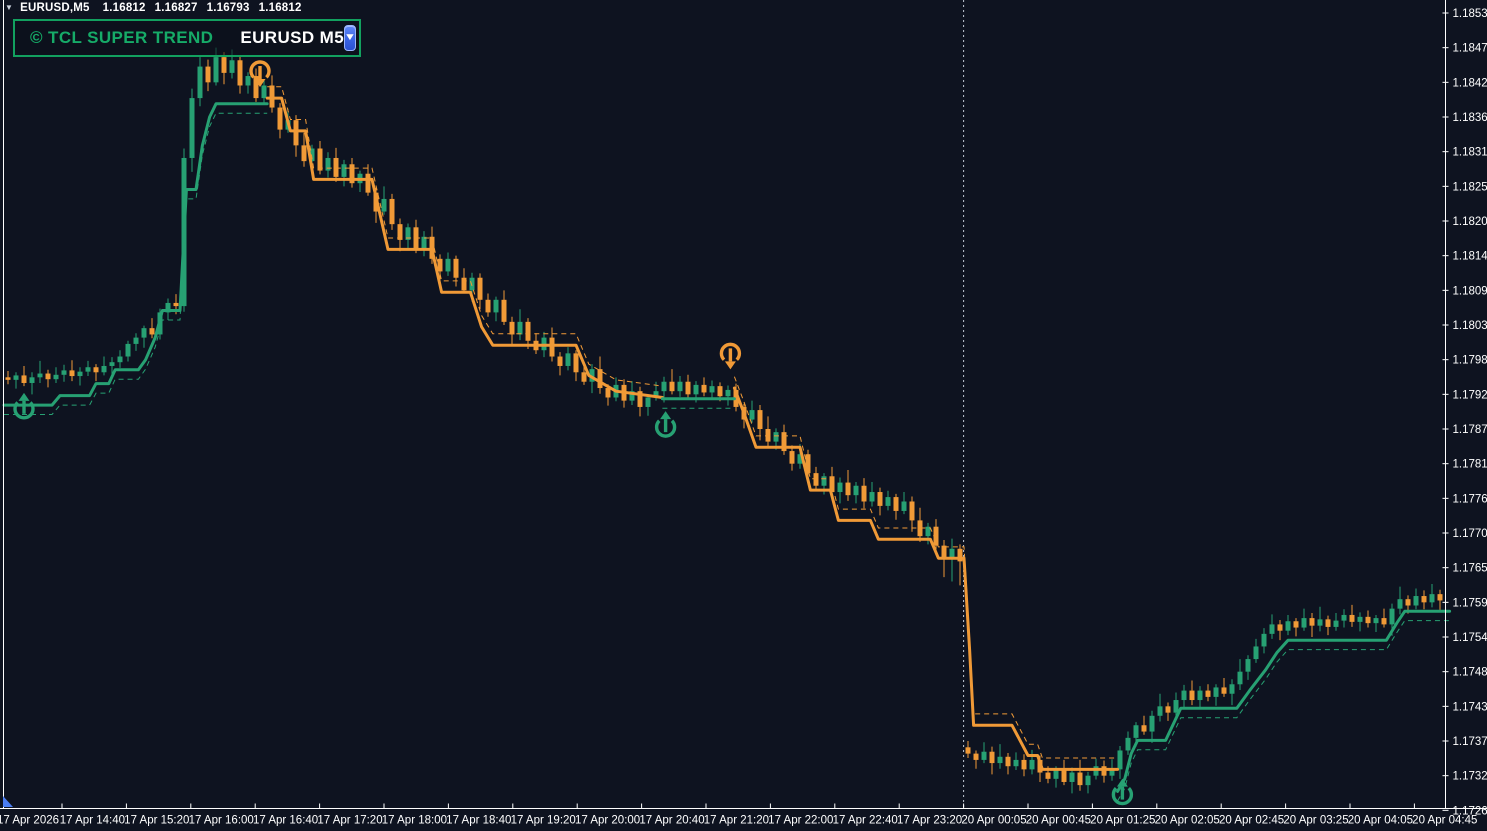 This screenshot has width=1487, height=831. What do you see at coordinates (414, 821) in the screenshot?
I see `time-axis-label: 17 Apr 18:00` at bounding box center [414, 821].